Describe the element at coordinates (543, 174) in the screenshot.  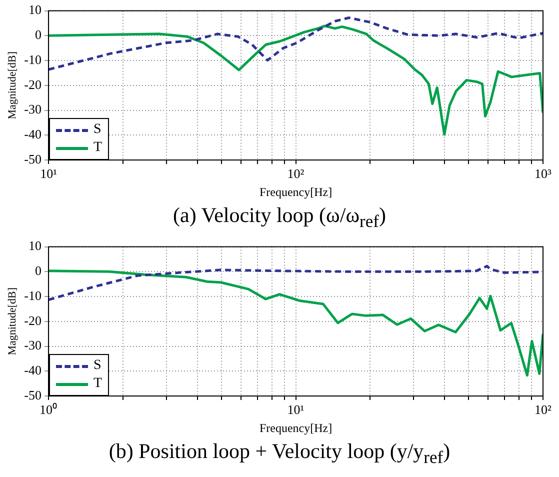
I see `x-tick-label: 10³` at that location.